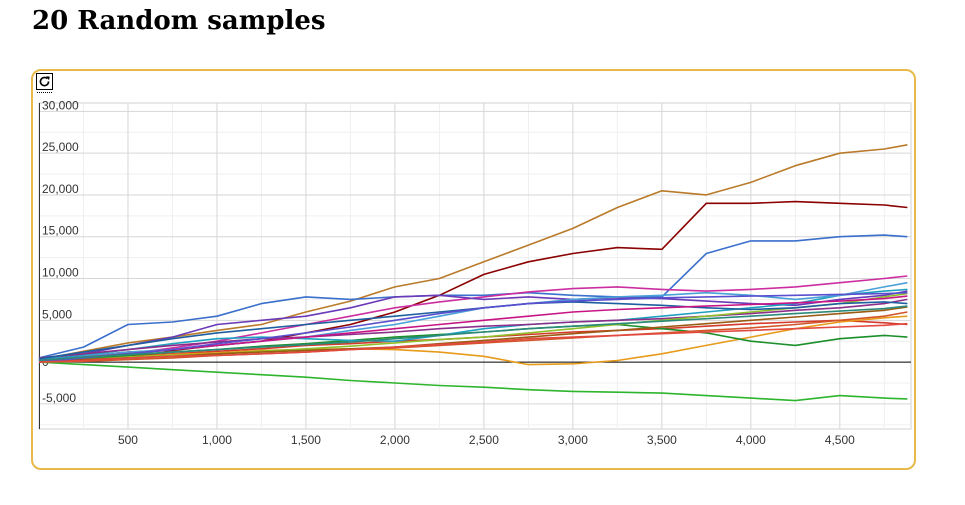 Image resolution: width=965 pixels, height=505 pixels. I want to click on x-tick-label: 1,500, so click(306, 440).